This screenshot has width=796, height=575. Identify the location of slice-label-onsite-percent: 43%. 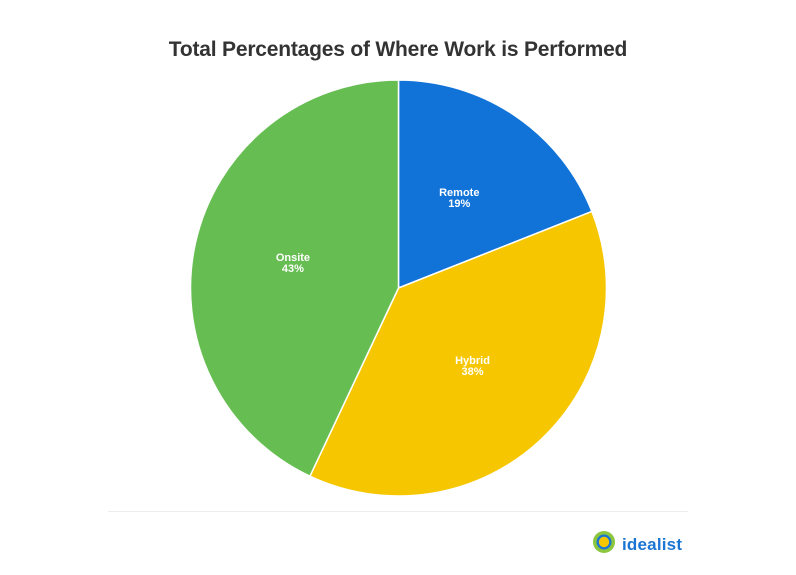
(292, 269).